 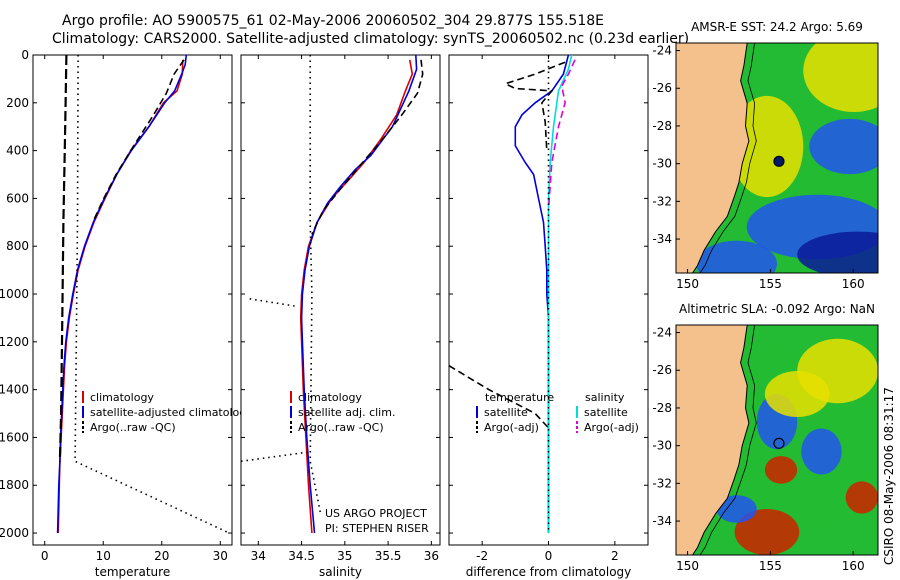 I want to click on x-tick-label: -2, so click(x=482, y=556).